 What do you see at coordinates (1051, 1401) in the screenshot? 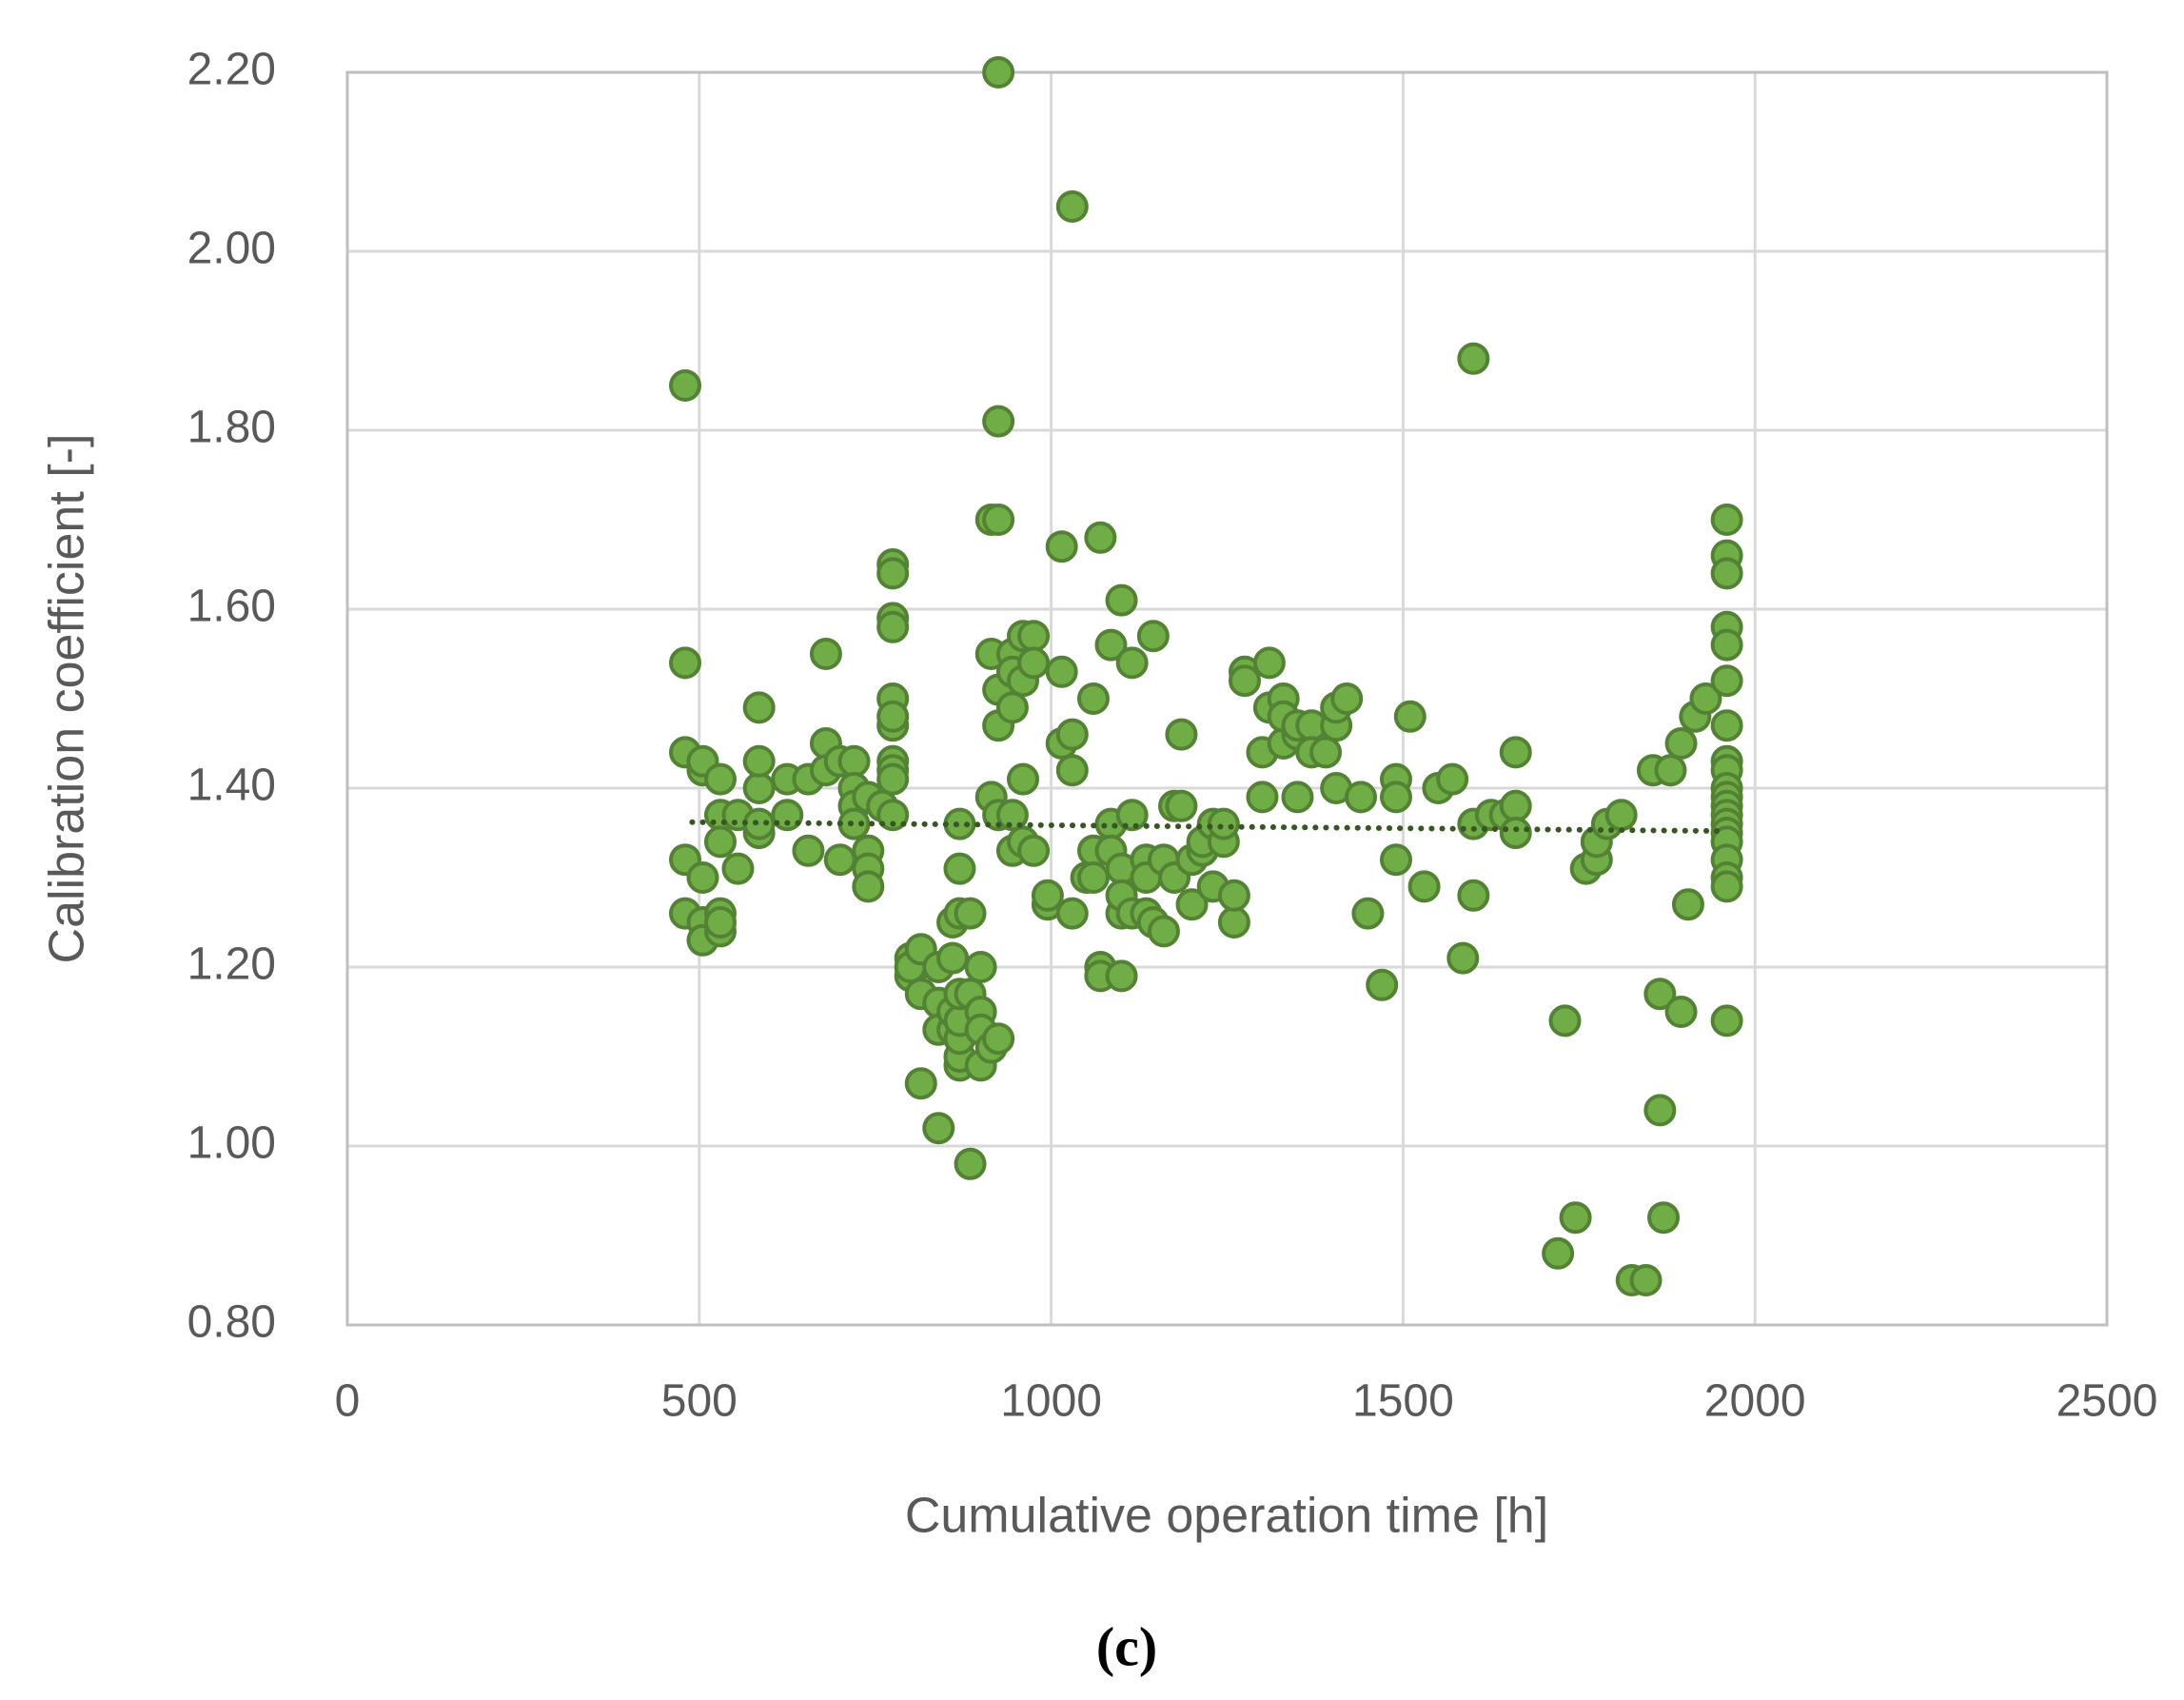
I see `x-tick-label: 1000` at bounding box center [1051, 1401].